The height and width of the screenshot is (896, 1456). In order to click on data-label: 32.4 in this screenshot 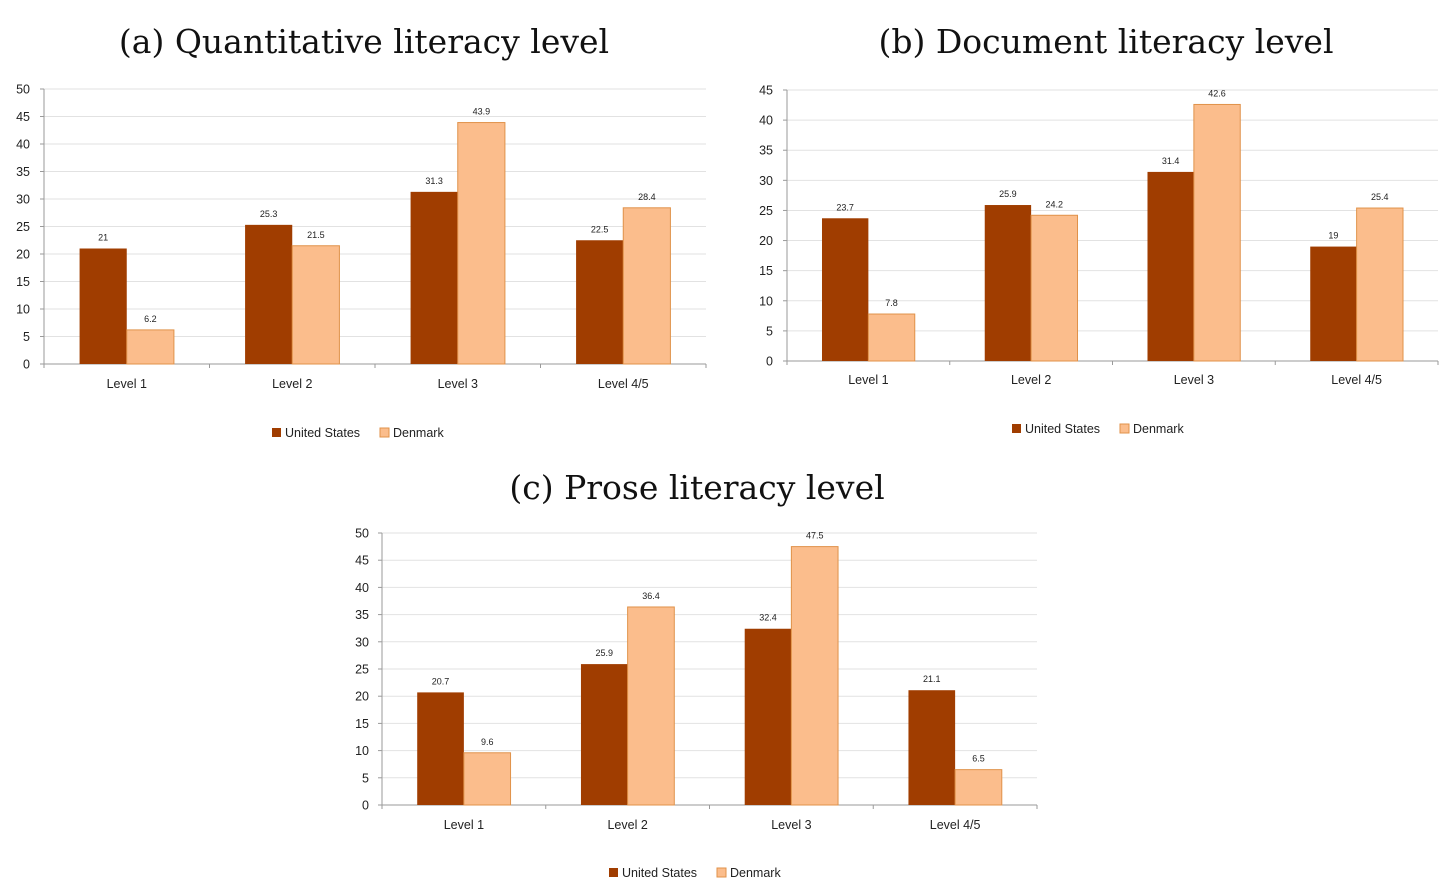, I will do `click(768, 618)`.